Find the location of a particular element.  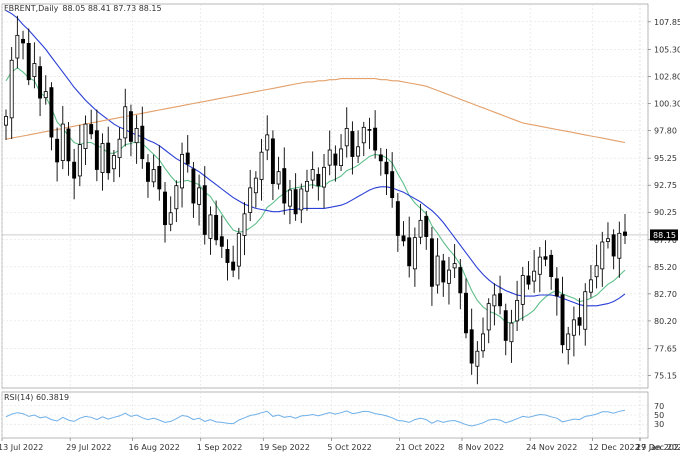

current-price-box is located at coordinates (664, 235).